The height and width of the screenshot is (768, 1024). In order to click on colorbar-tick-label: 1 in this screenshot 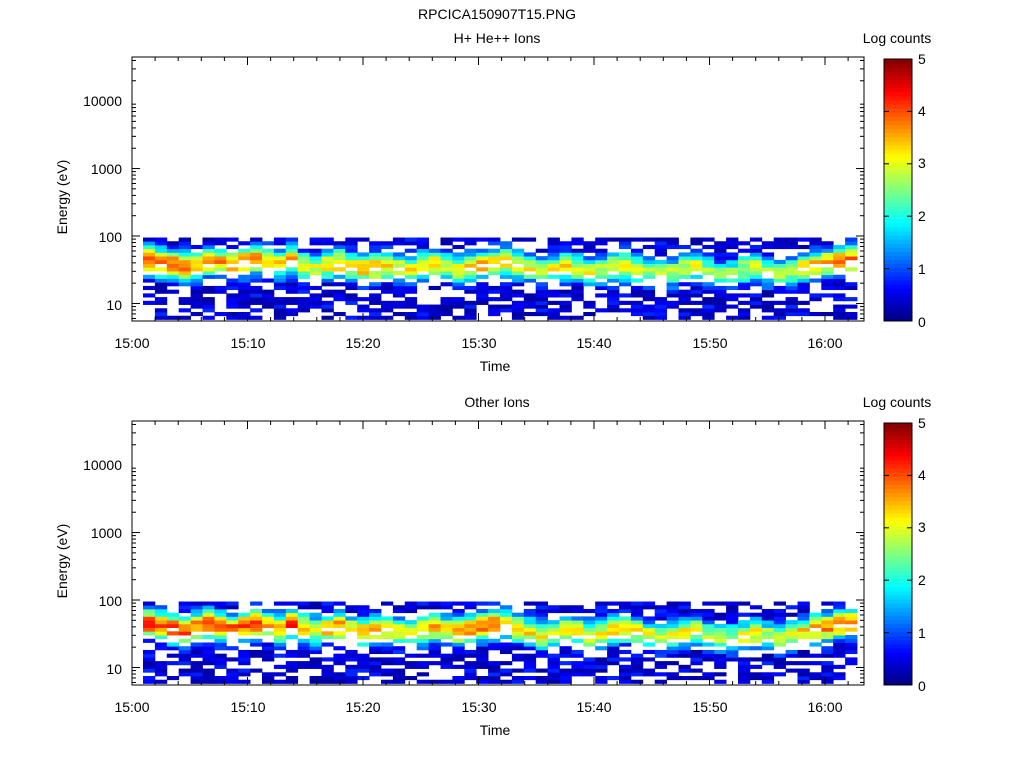, I will do `click(922, 633)`.